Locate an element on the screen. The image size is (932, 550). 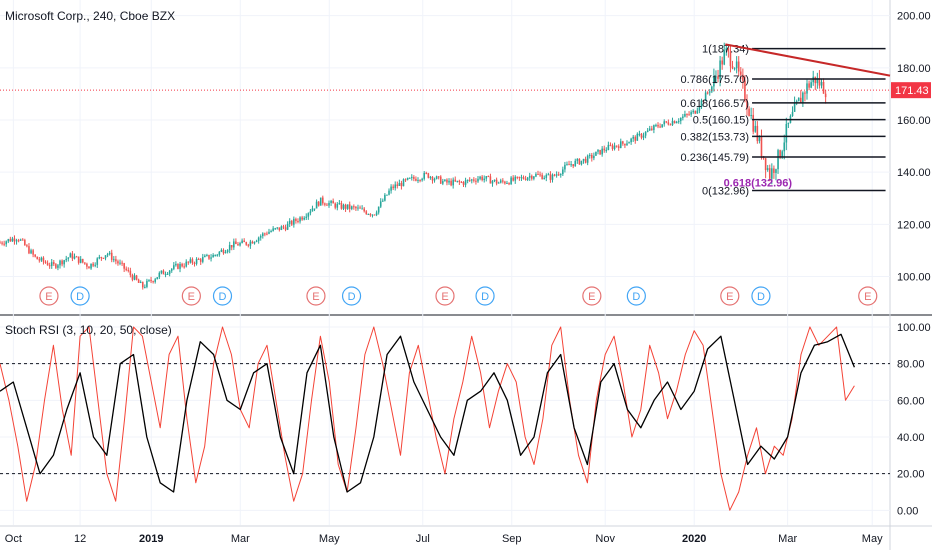
stoch-tick-label: 20.00 is located at coordinates (911, 475).